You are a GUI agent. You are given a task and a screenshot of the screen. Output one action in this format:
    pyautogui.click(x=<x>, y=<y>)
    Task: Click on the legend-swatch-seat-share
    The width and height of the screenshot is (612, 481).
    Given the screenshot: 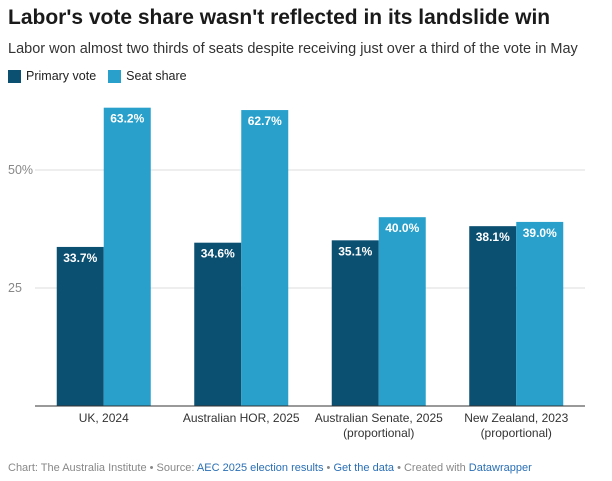 What is the action you would take?
    pyautogui.click(x=115, y=76)
    